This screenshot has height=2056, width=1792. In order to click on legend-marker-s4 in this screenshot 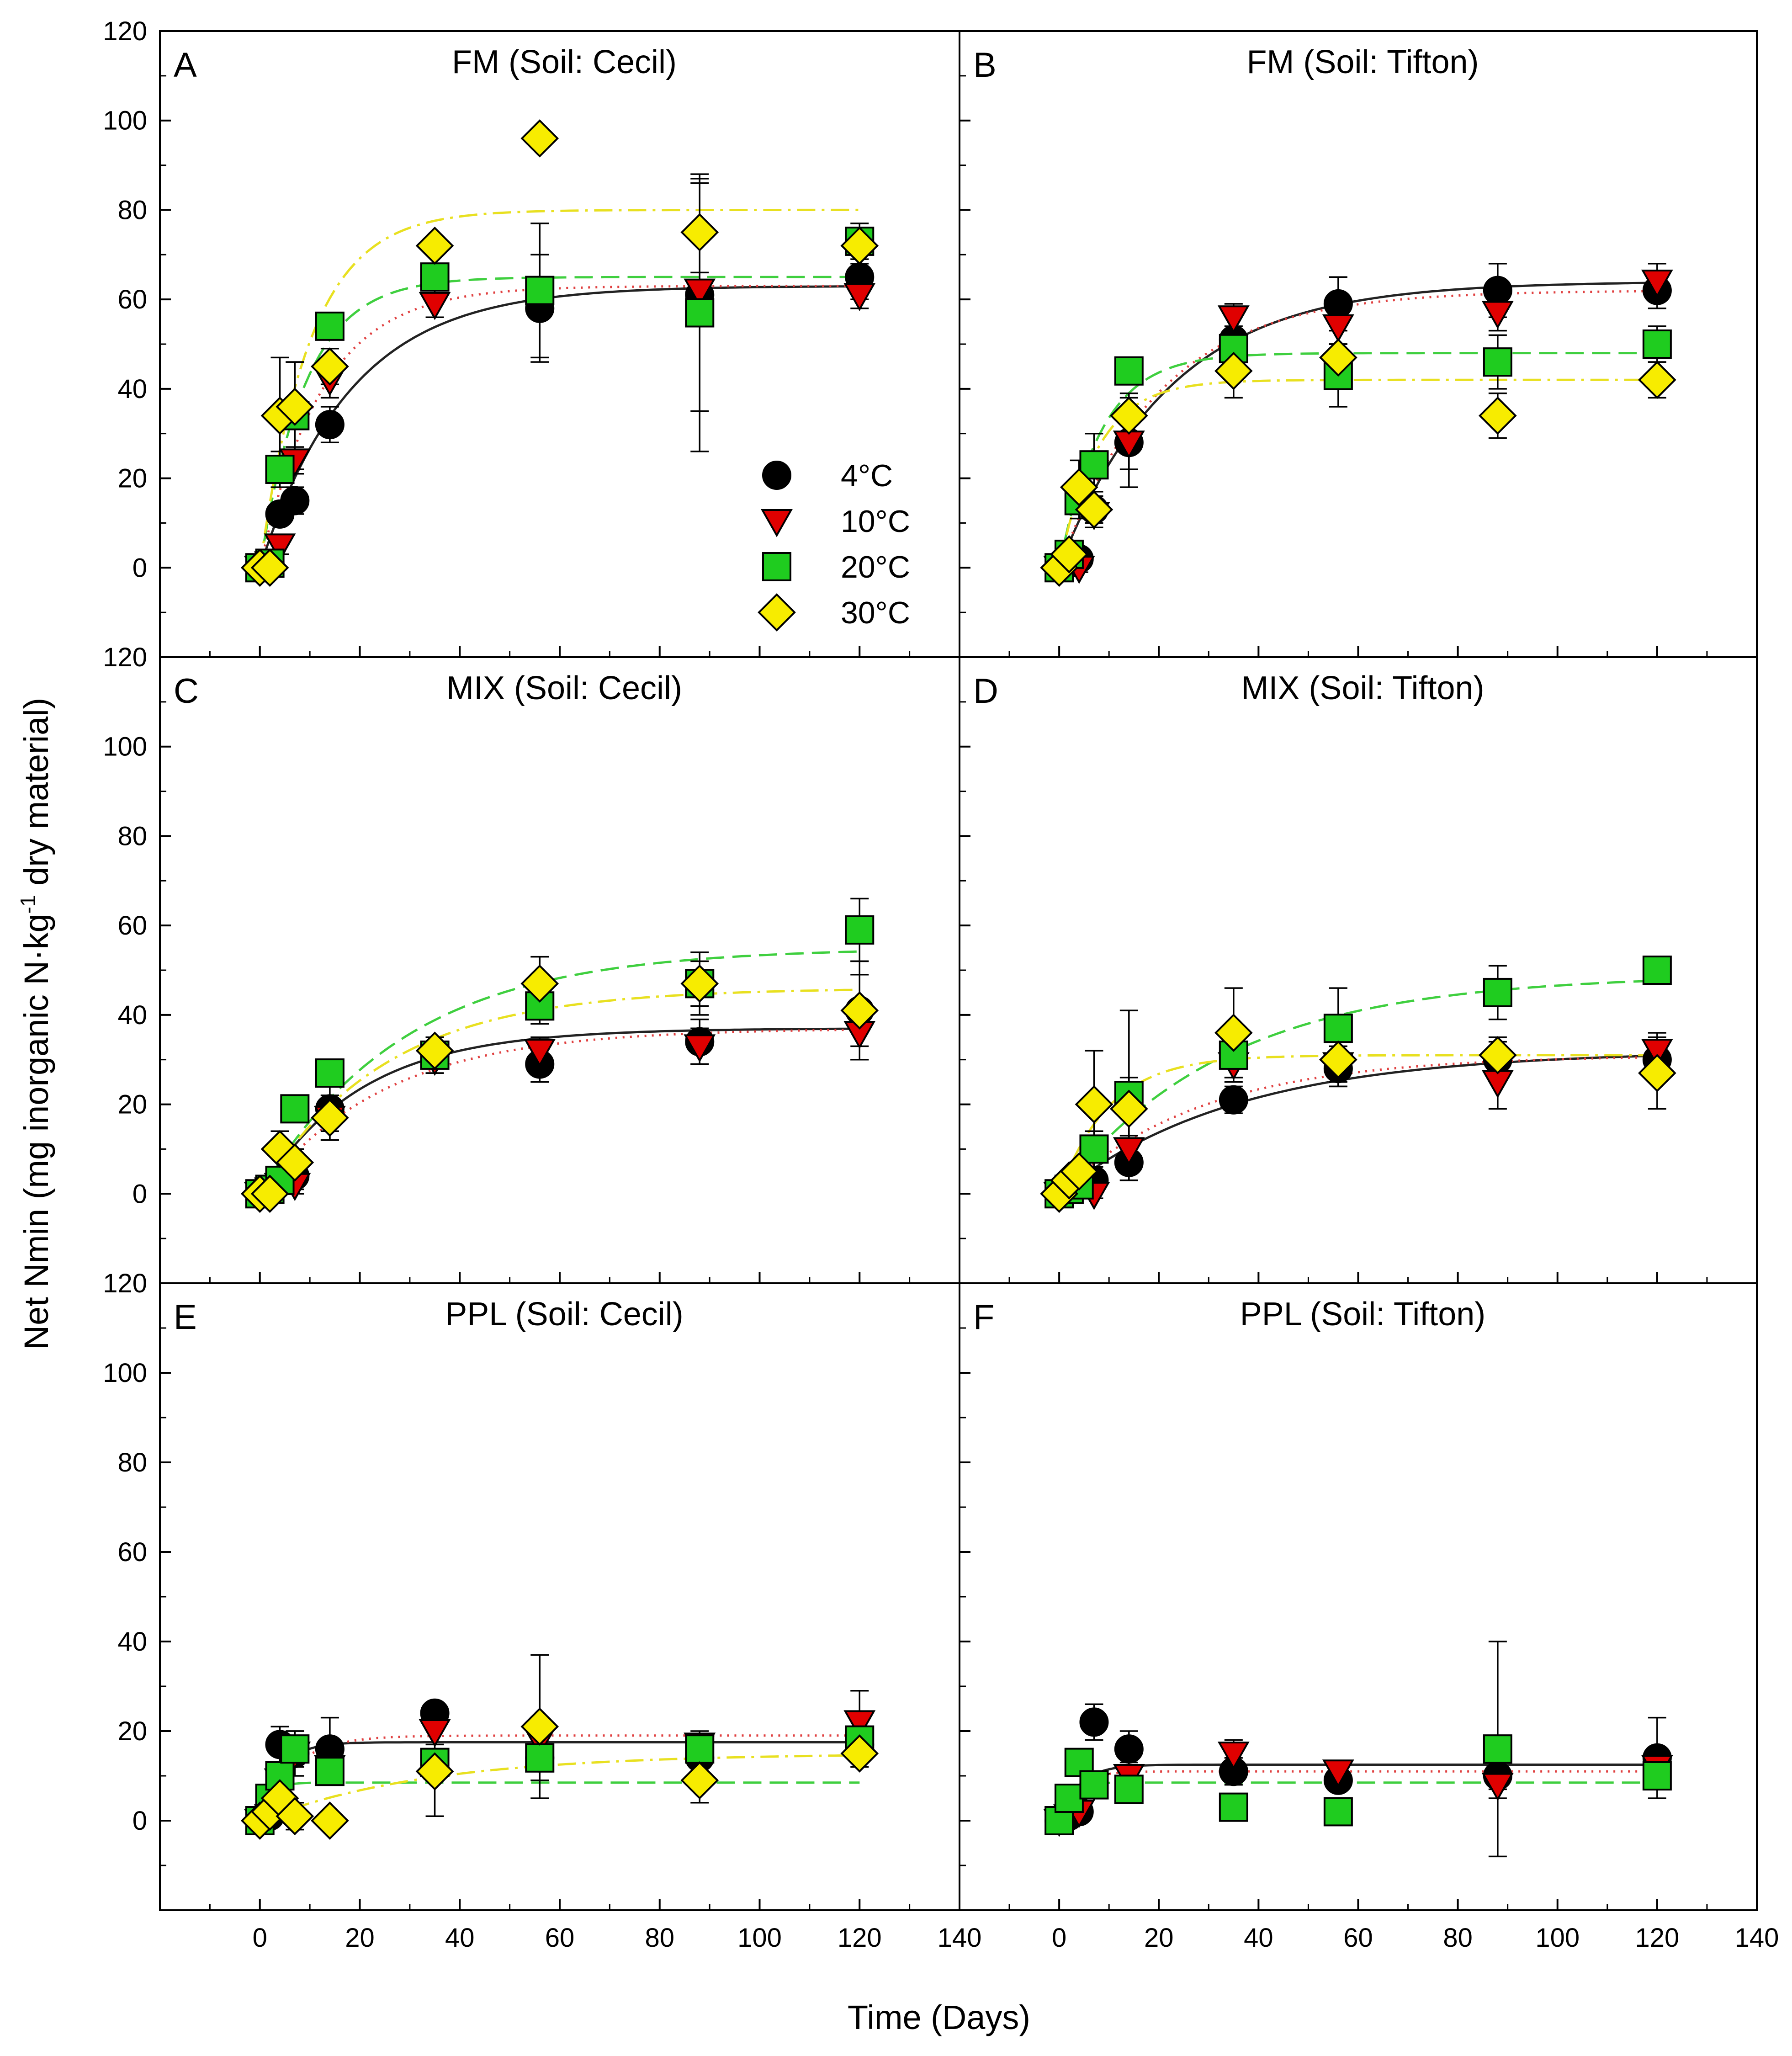, I will do `click(776, 476)`.